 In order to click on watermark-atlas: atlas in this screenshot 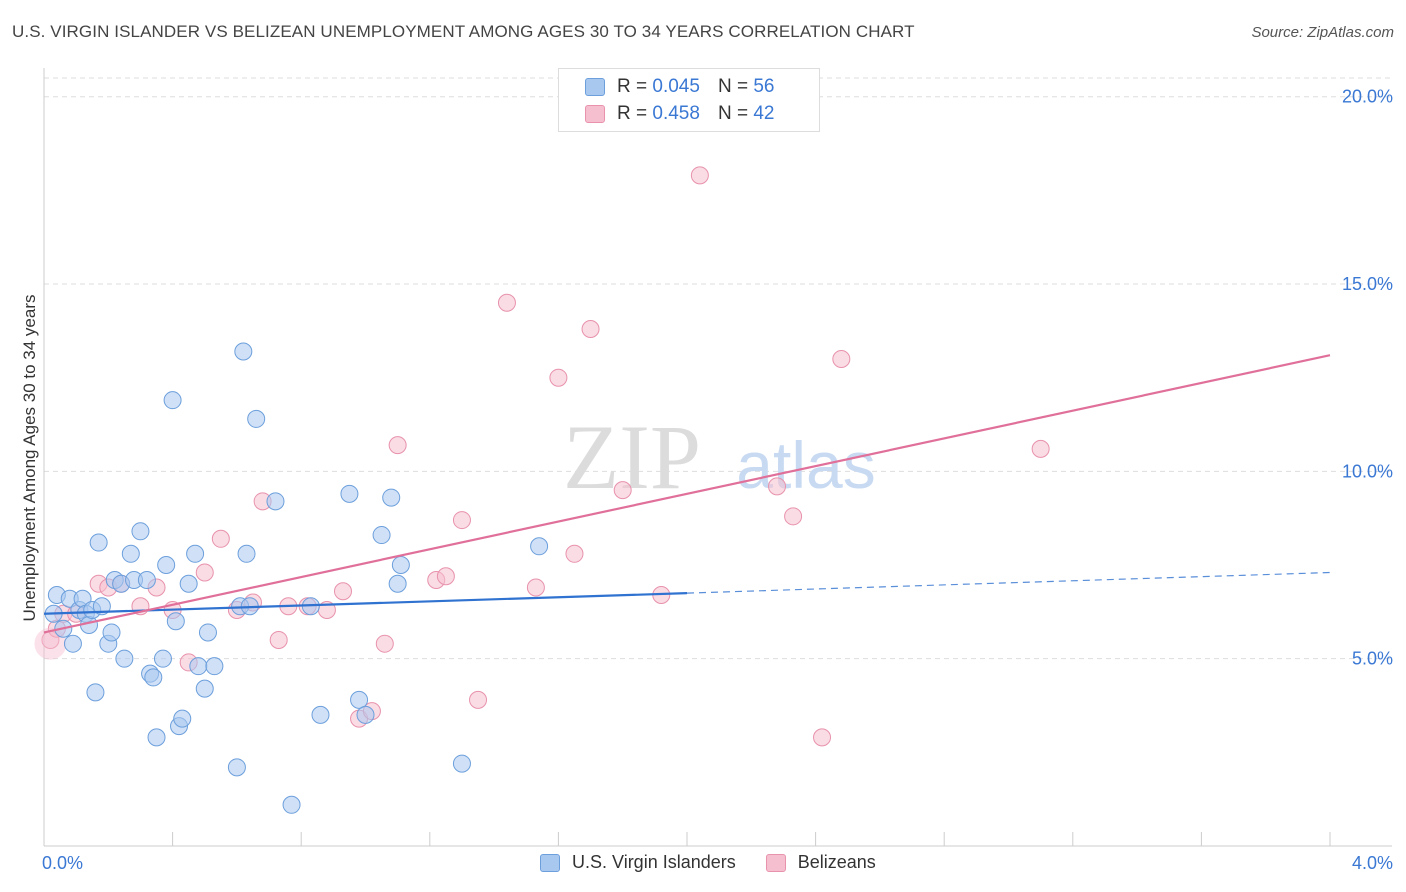, I will do `click(805, 465)`.